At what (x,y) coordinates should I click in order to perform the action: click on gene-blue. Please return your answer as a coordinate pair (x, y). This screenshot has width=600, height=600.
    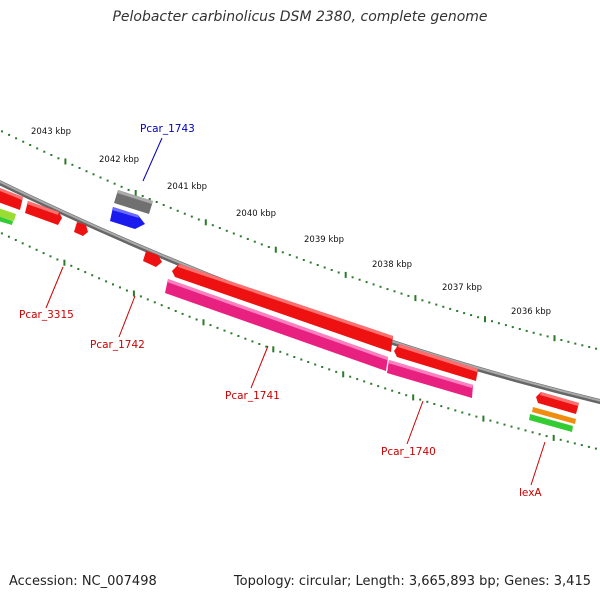
    Looking at the image, I should click on (127, 218).